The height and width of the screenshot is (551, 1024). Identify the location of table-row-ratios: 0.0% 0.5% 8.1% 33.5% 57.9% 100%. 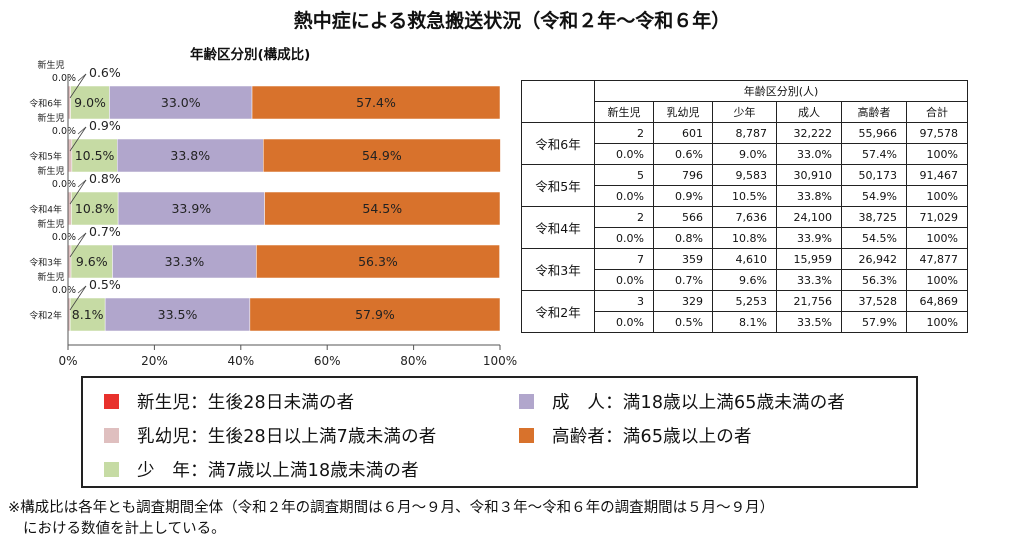
(745, 322).